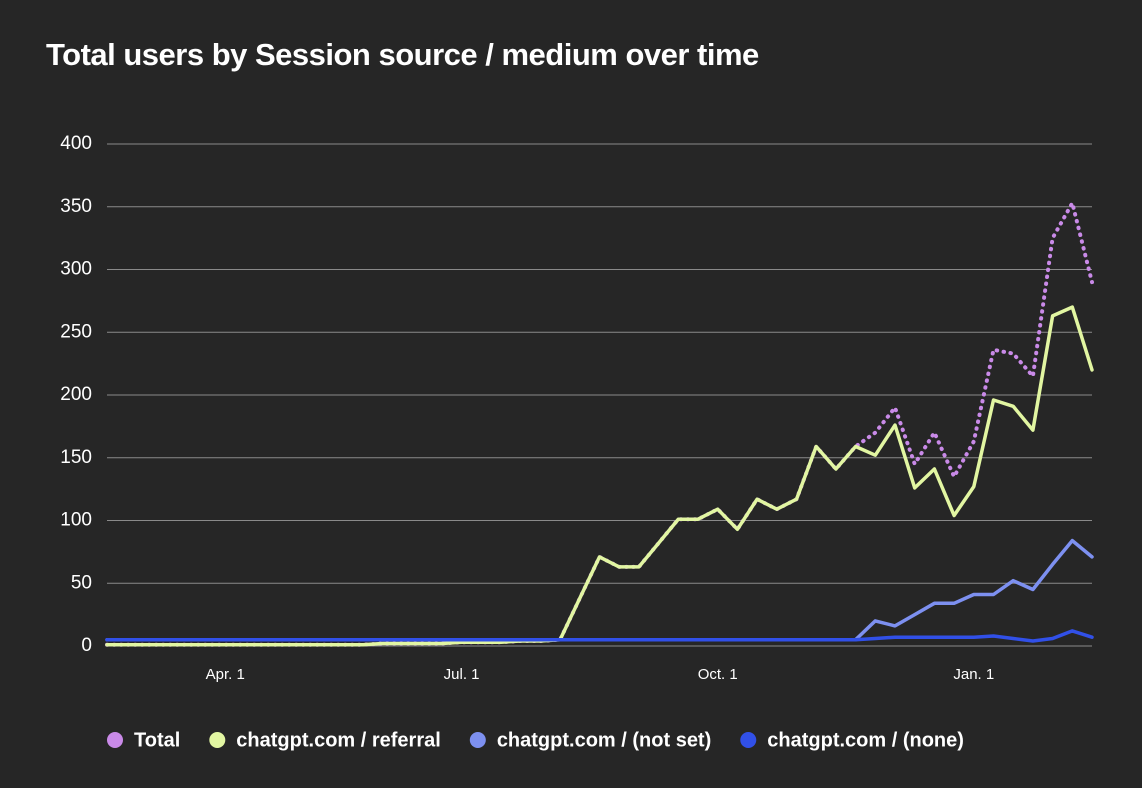 The image size is (1142, 788). Describe the element at coordinates (86, 645) in the screenshot. I see `y-tick-label: 0` at that location.